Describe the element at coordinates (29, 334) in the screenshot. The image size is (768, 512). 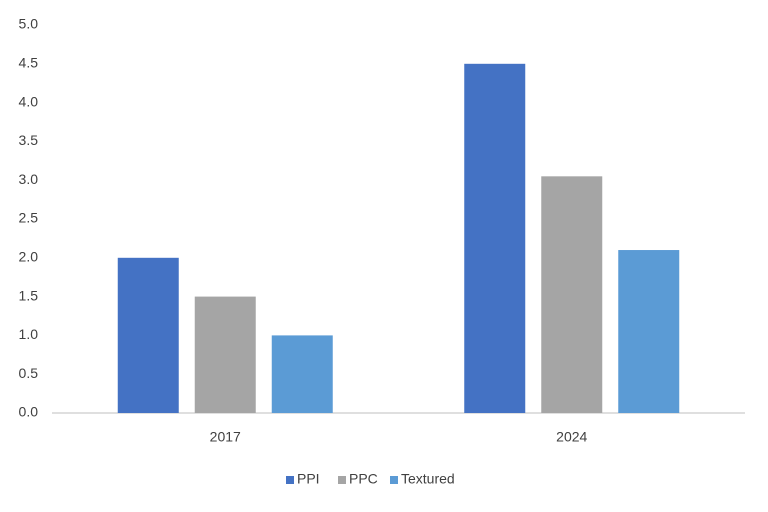
I see `y-tick-label: 1.0` at that location.